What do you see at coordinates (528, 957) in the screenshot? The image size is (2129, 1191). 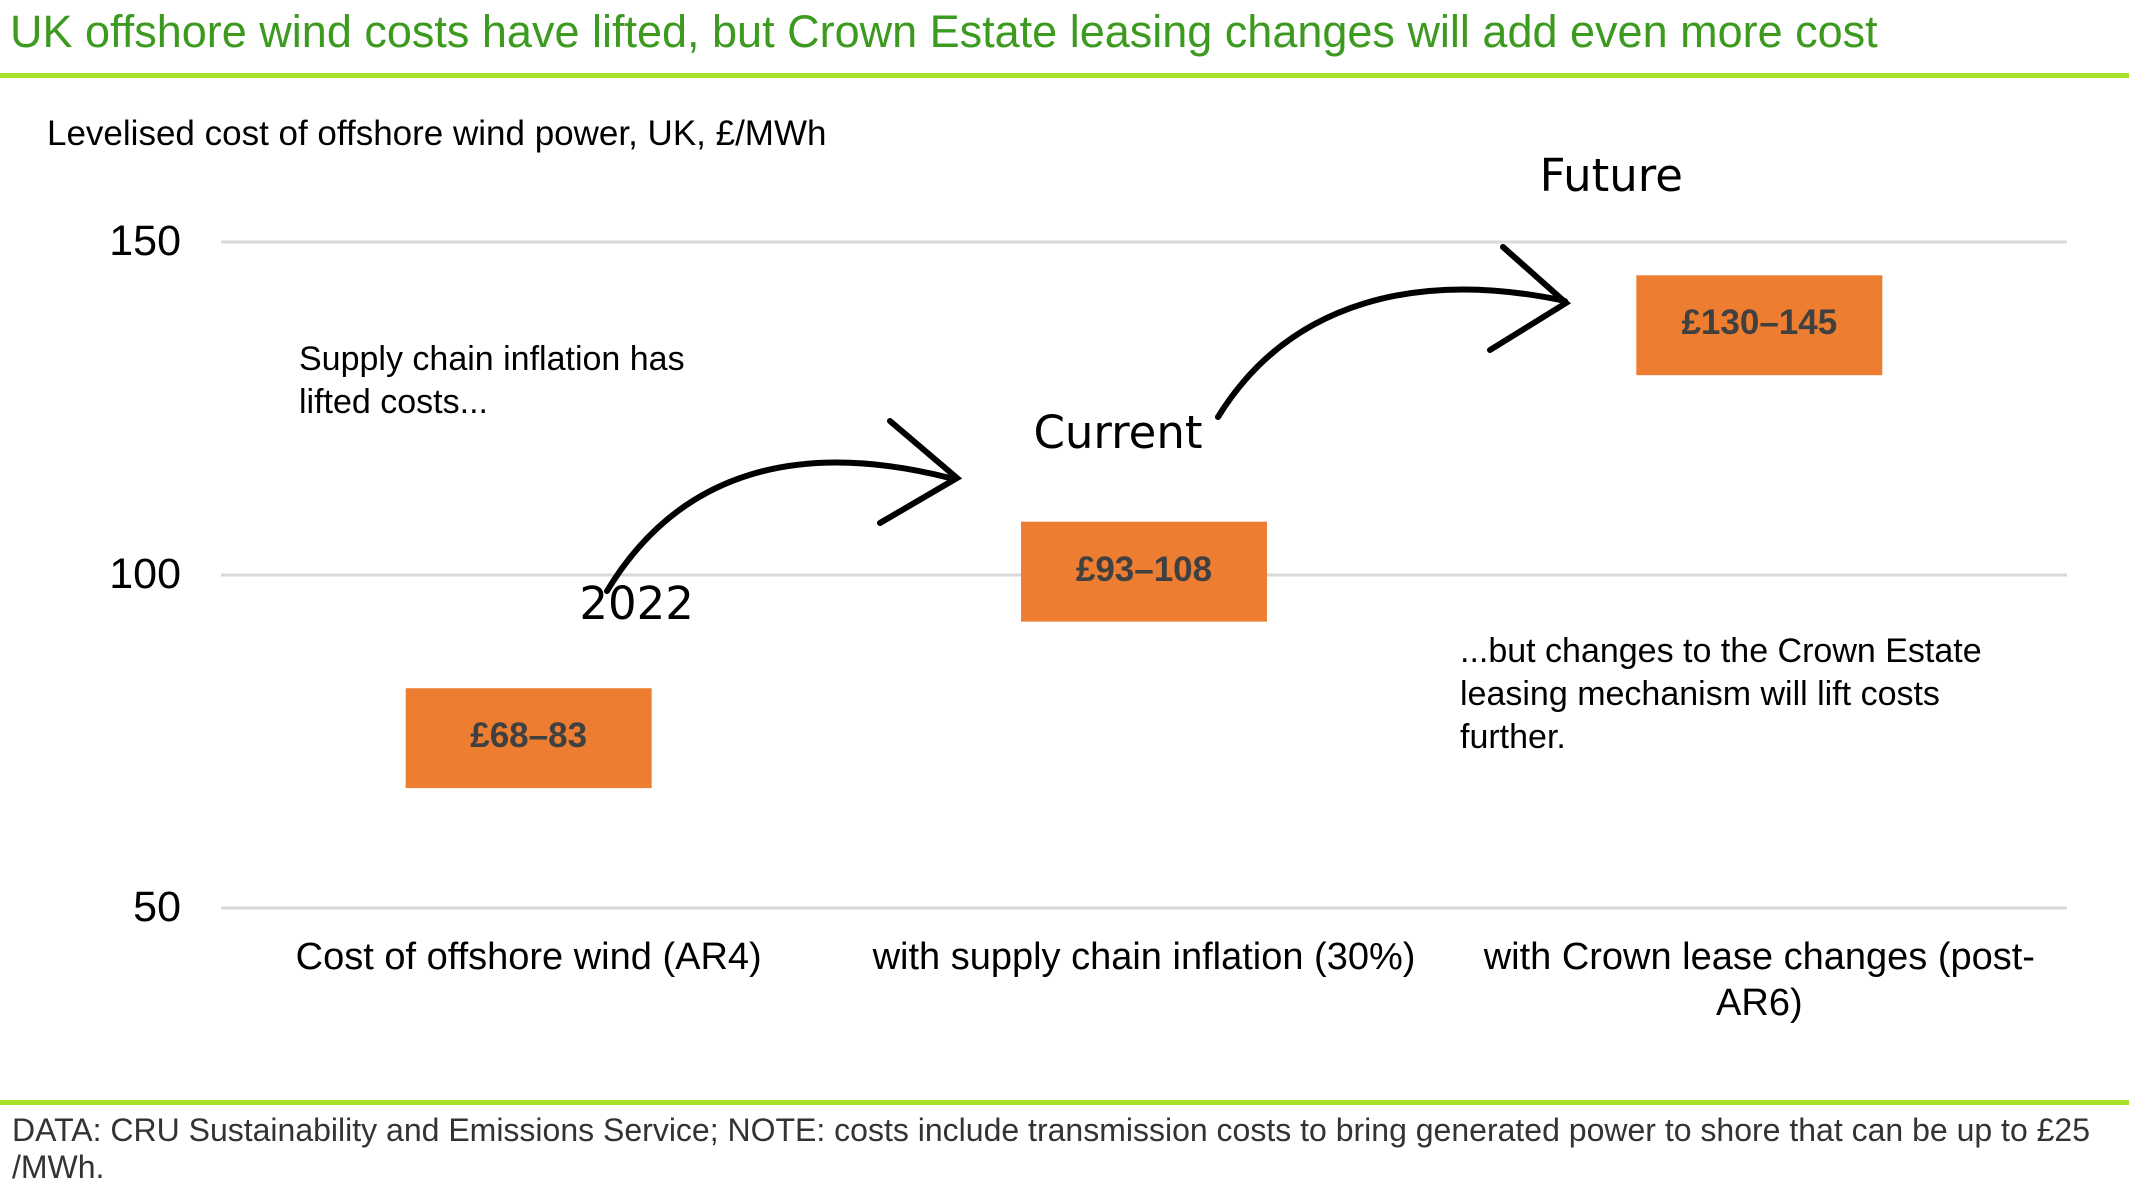 I see `x-tick-label: Cost of offshore wind (AR4)` at bounding box center [528, 957].